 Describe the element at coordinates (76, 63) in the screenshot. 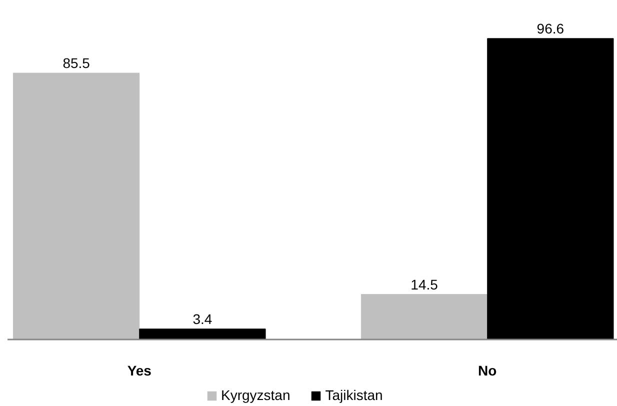

I see `data-label: 85.5` at that location.